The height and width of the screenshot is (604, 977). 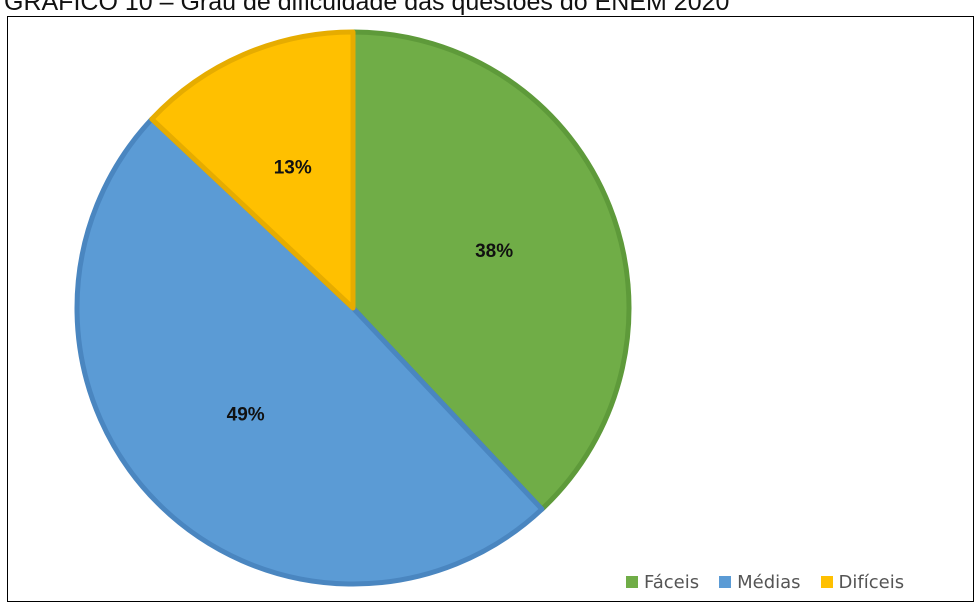 I want to click on data-label-medias: 49%, so click(x=246, y=414).